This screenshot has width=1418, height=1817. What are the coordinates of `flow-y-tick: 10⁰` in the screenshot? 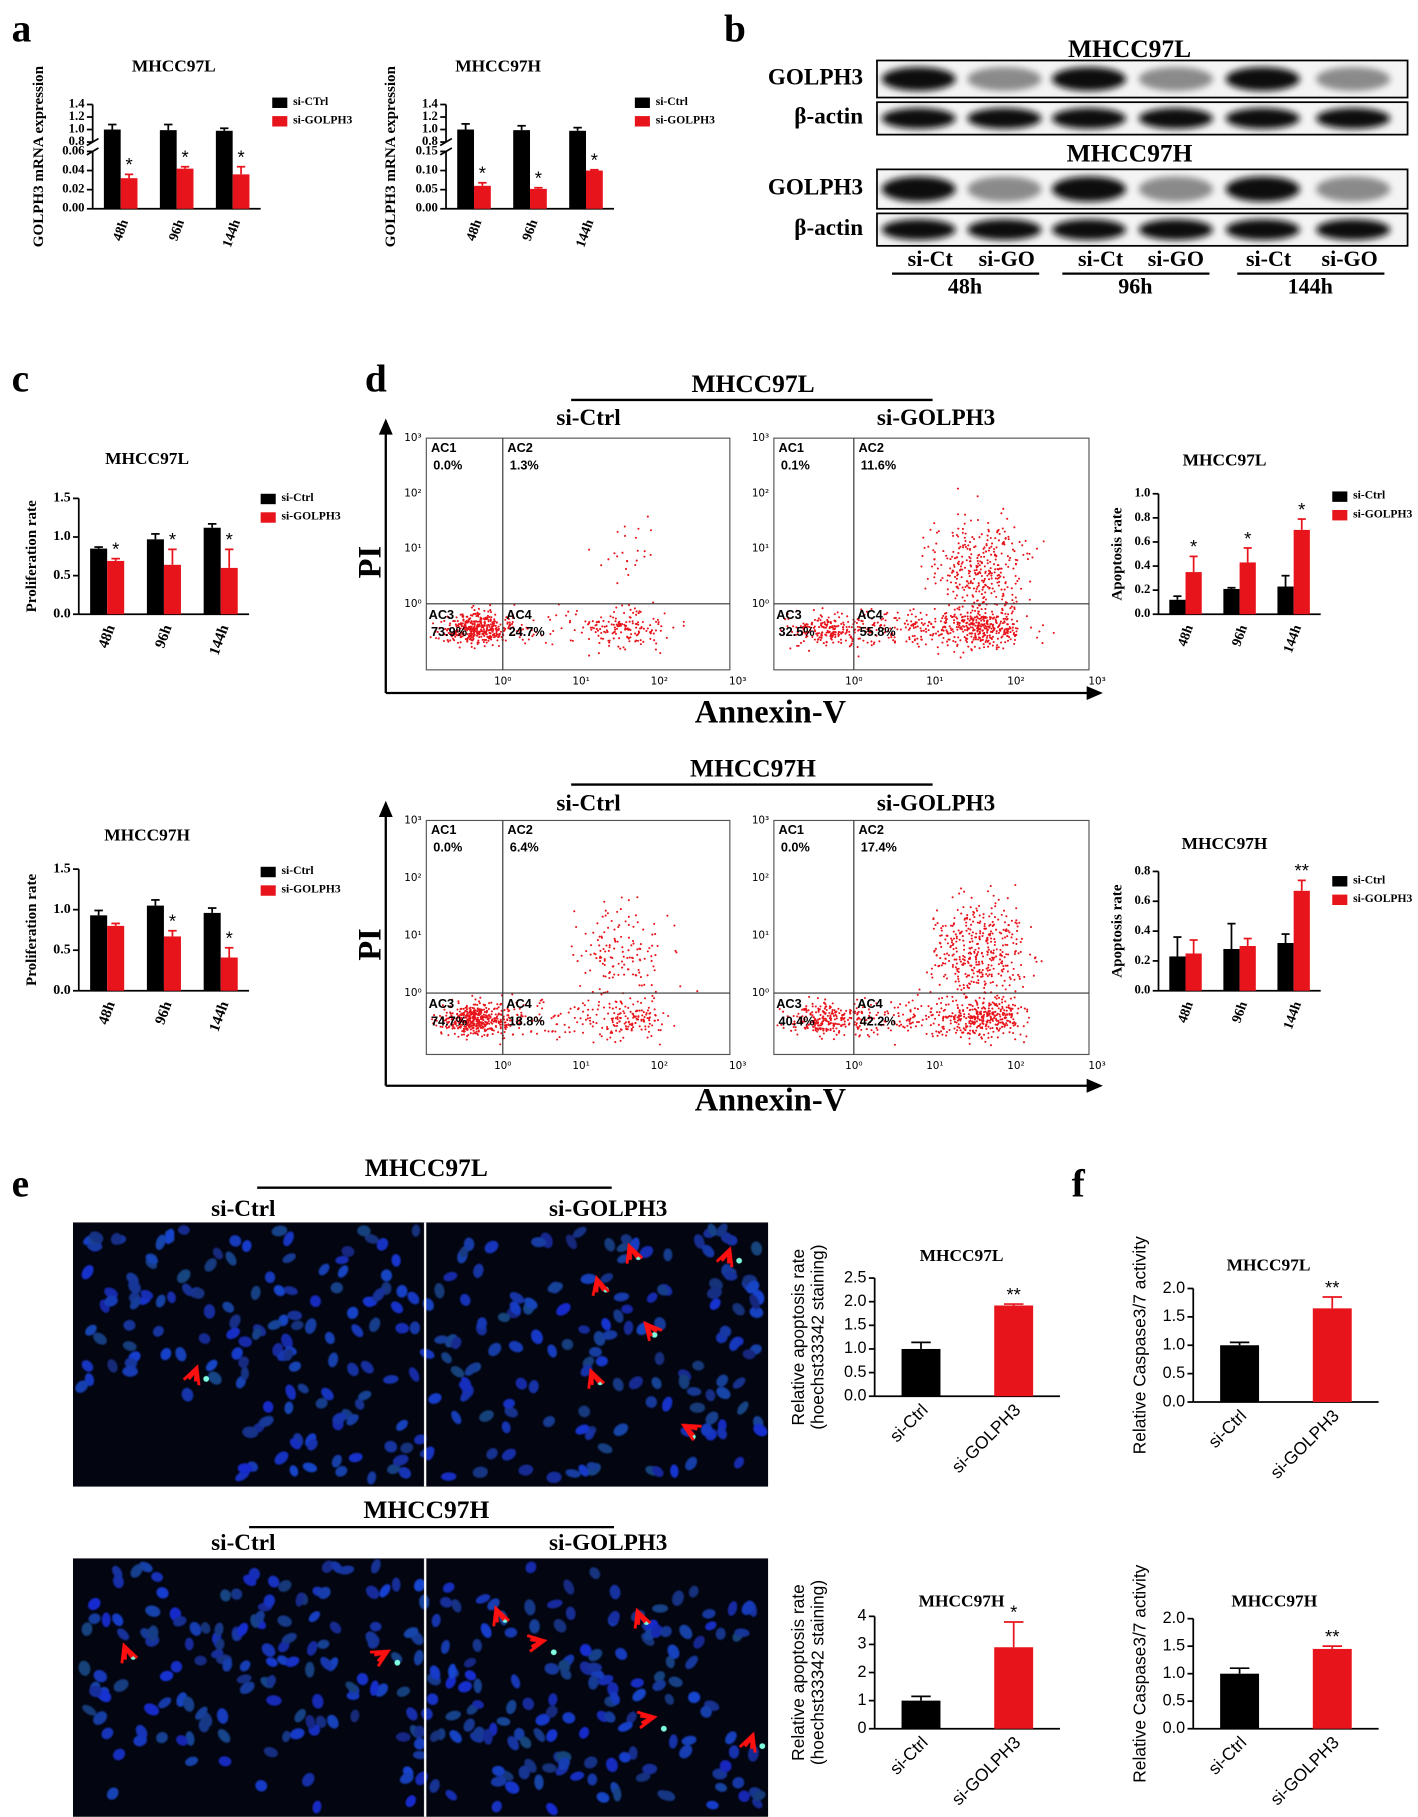 It's located at (412, 993).